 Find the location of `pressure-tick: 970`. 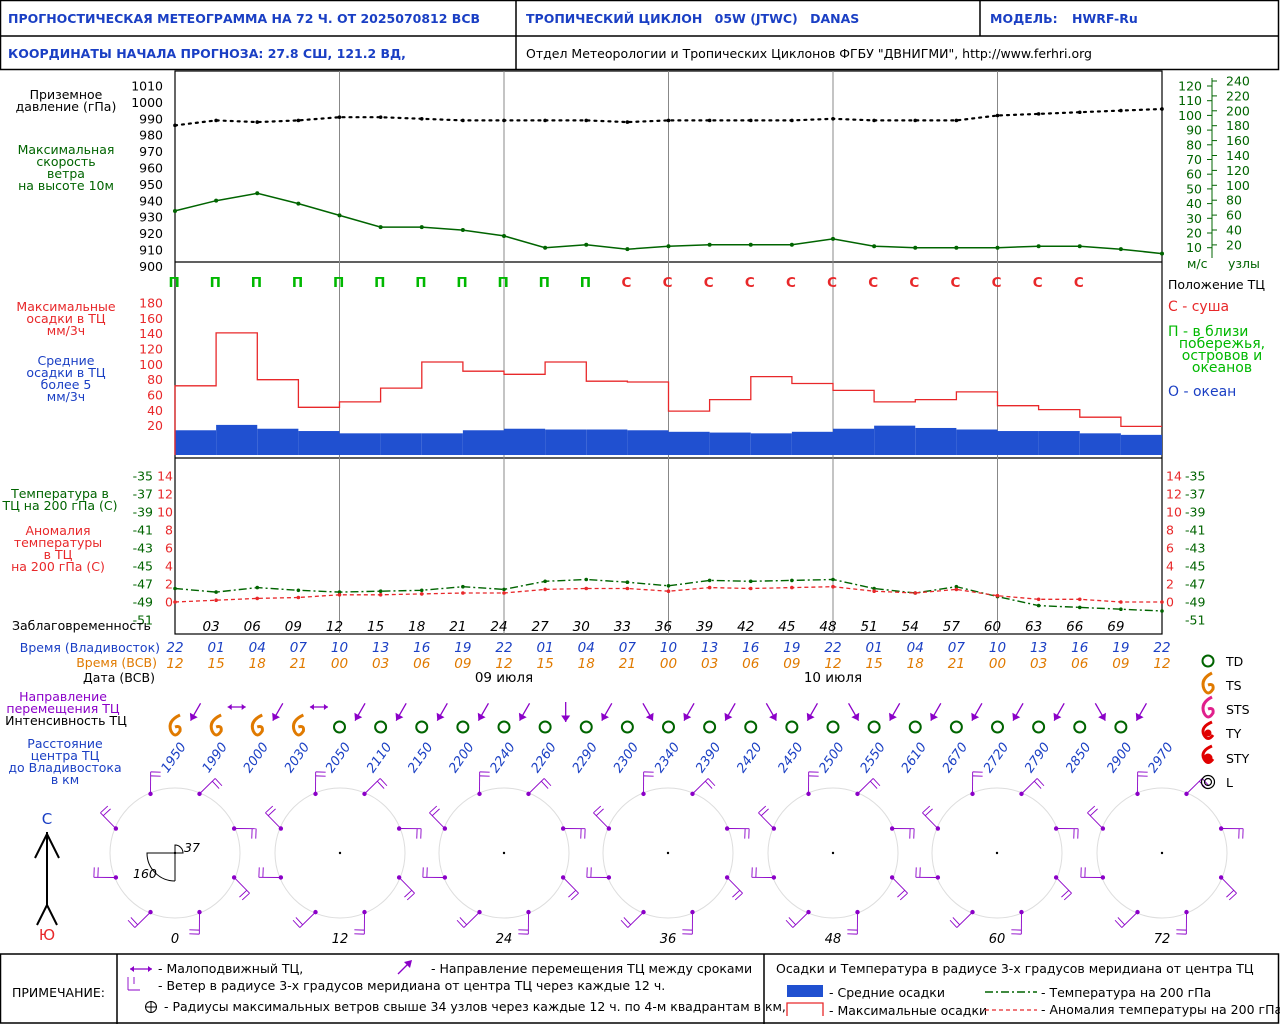

pressure-tick: 970 is located at coordinates (151, 151).